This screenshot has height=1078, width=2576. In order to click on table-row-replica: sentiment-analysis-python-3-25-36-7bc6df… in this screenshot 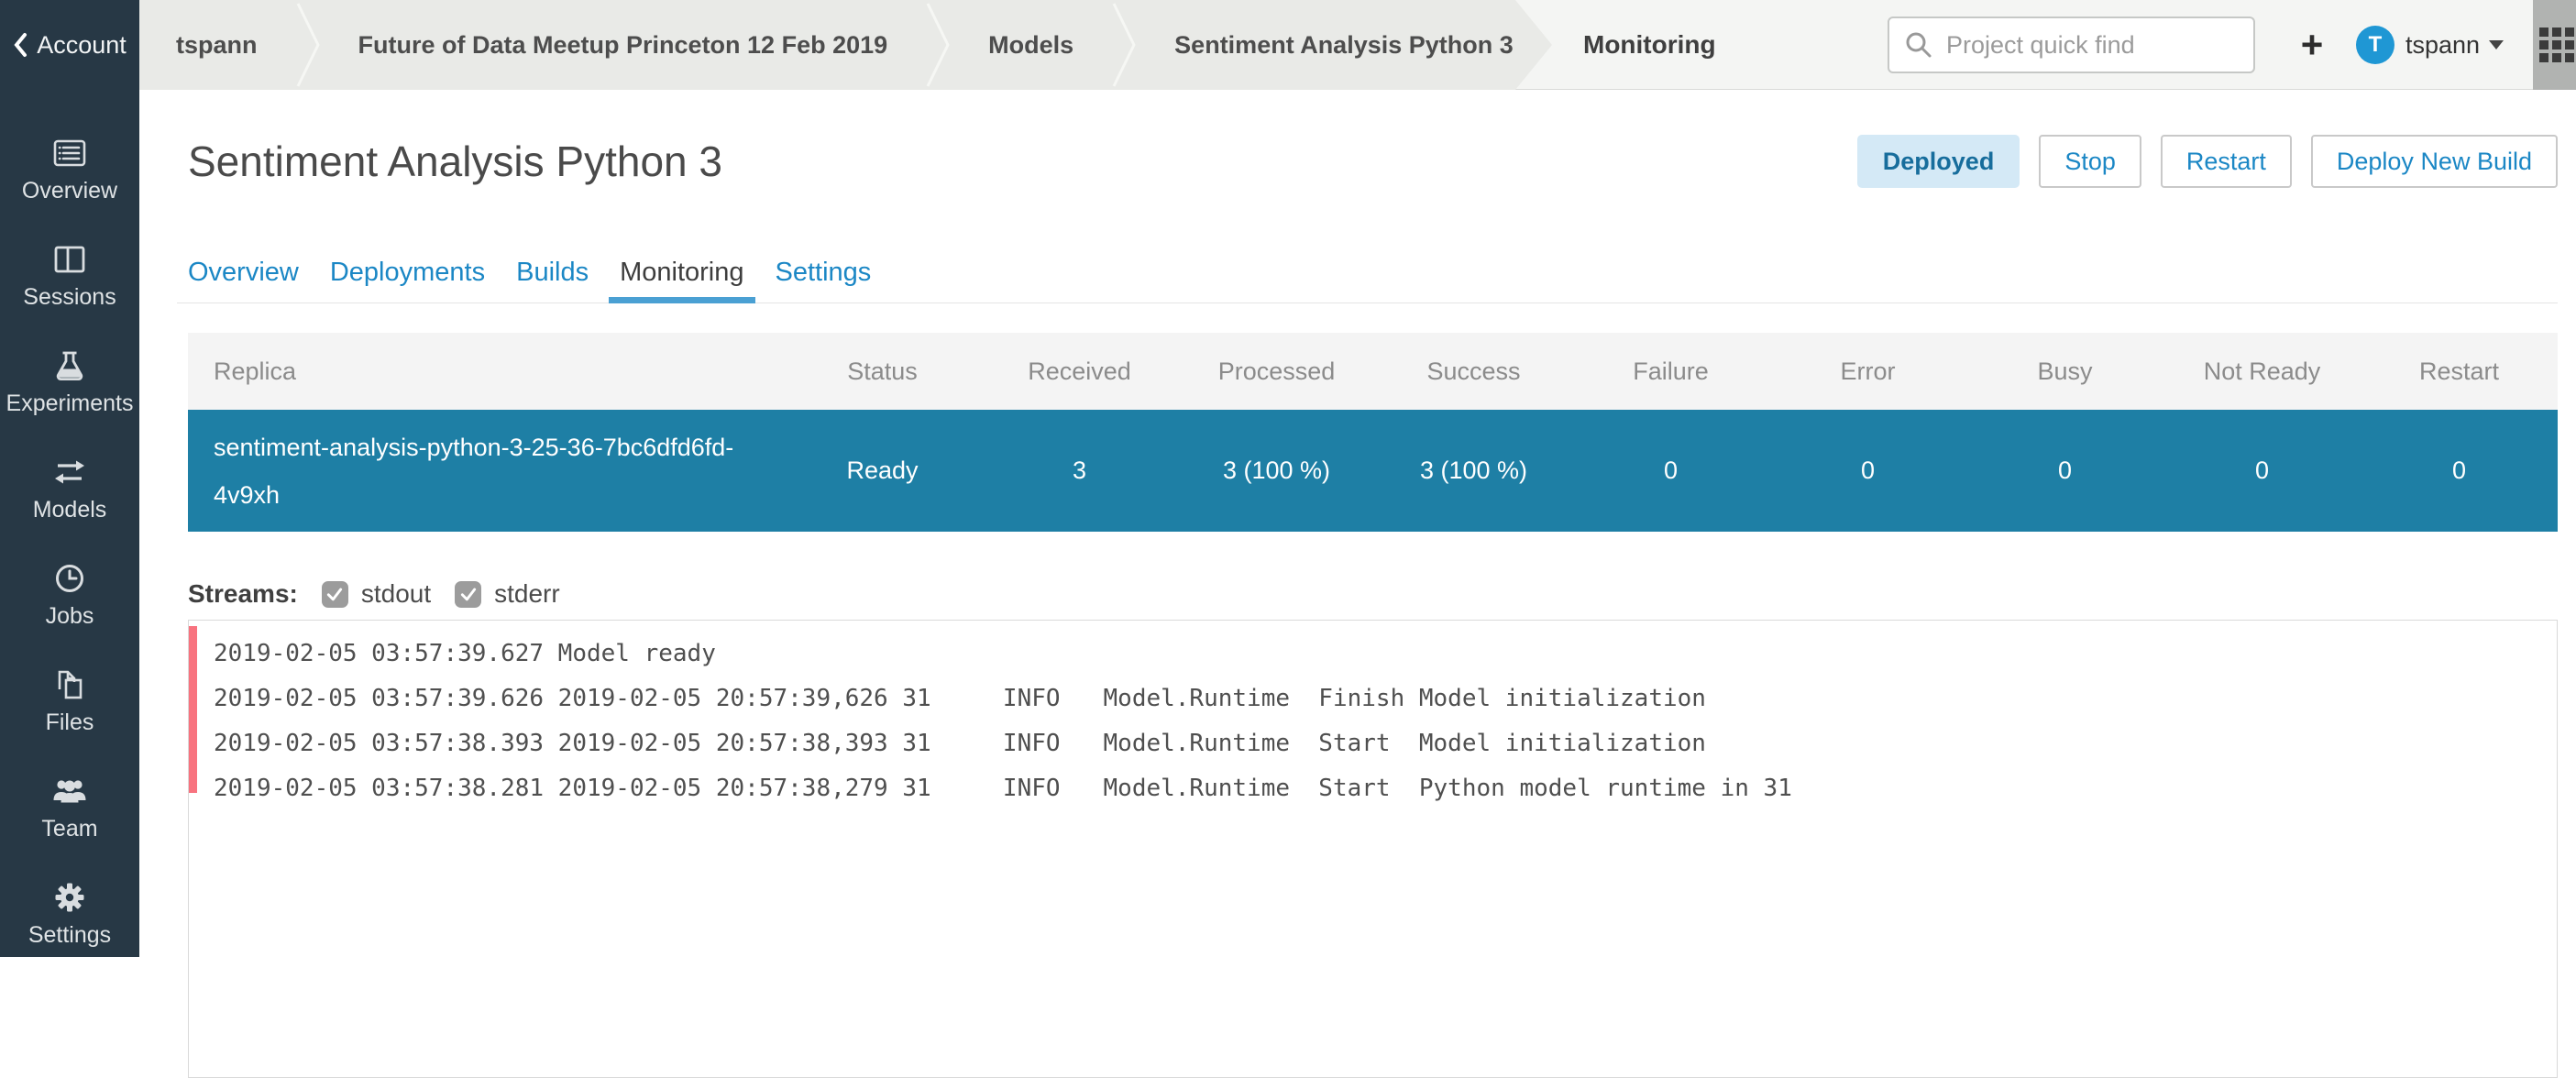, I will do `click(1373, 471)`.